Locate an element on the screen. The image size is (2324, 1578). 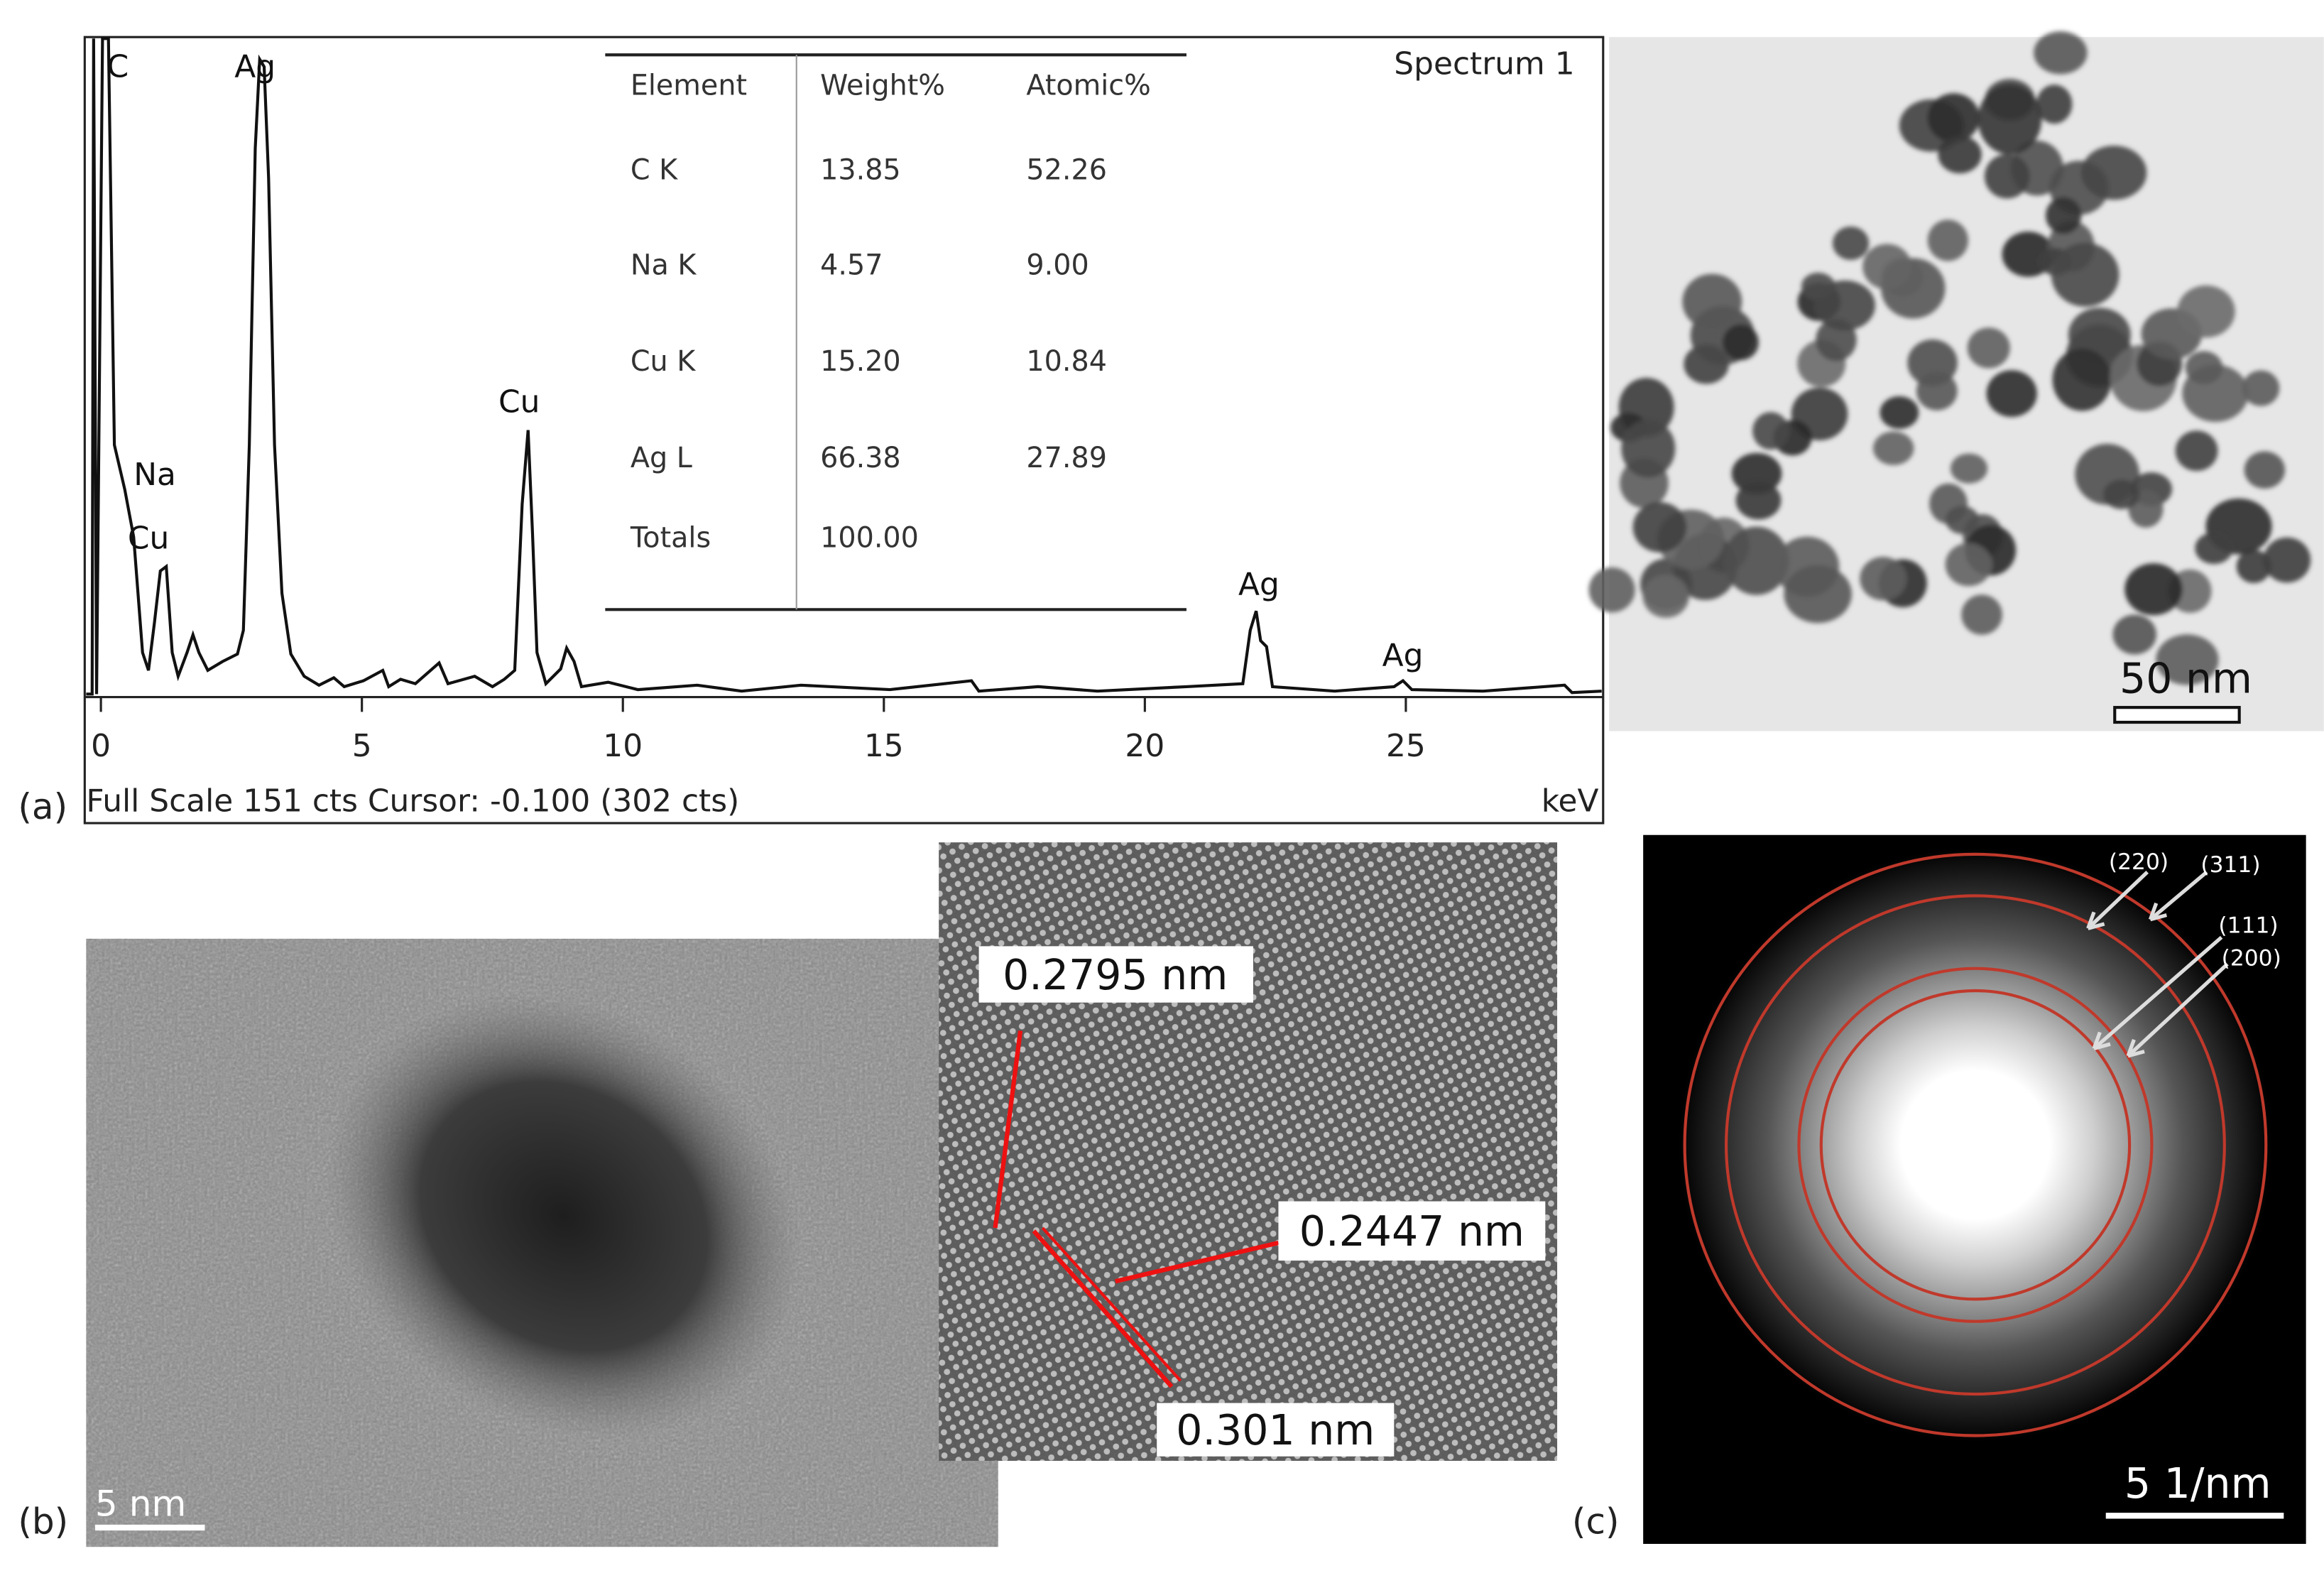
ring-index: (220) is located at coordinates (2138, 862).